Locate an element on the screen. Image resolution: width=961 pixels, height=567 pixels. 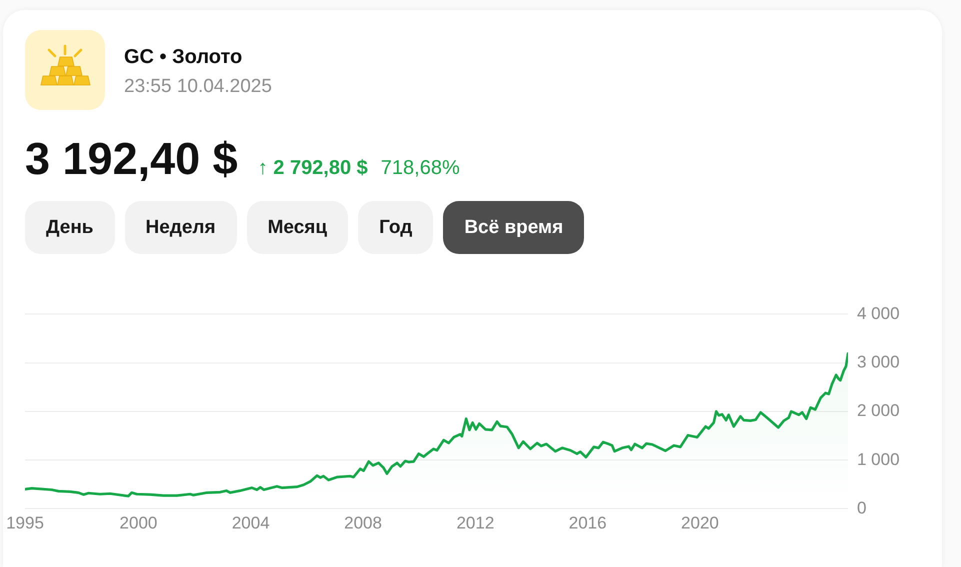
chart-subtitle: 23:55 10.04.2025 is located at coordinates (198, 87).